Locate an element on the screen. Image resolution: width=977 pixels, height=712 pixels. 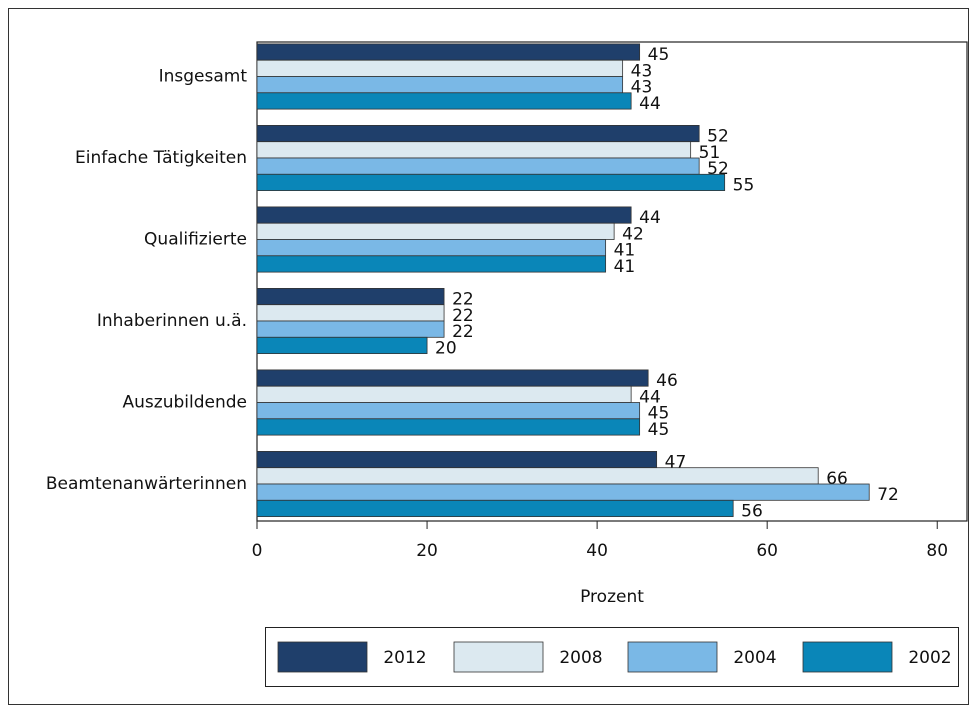
y-tick-label: Qualifizierte is located at coordinates (195, 240).